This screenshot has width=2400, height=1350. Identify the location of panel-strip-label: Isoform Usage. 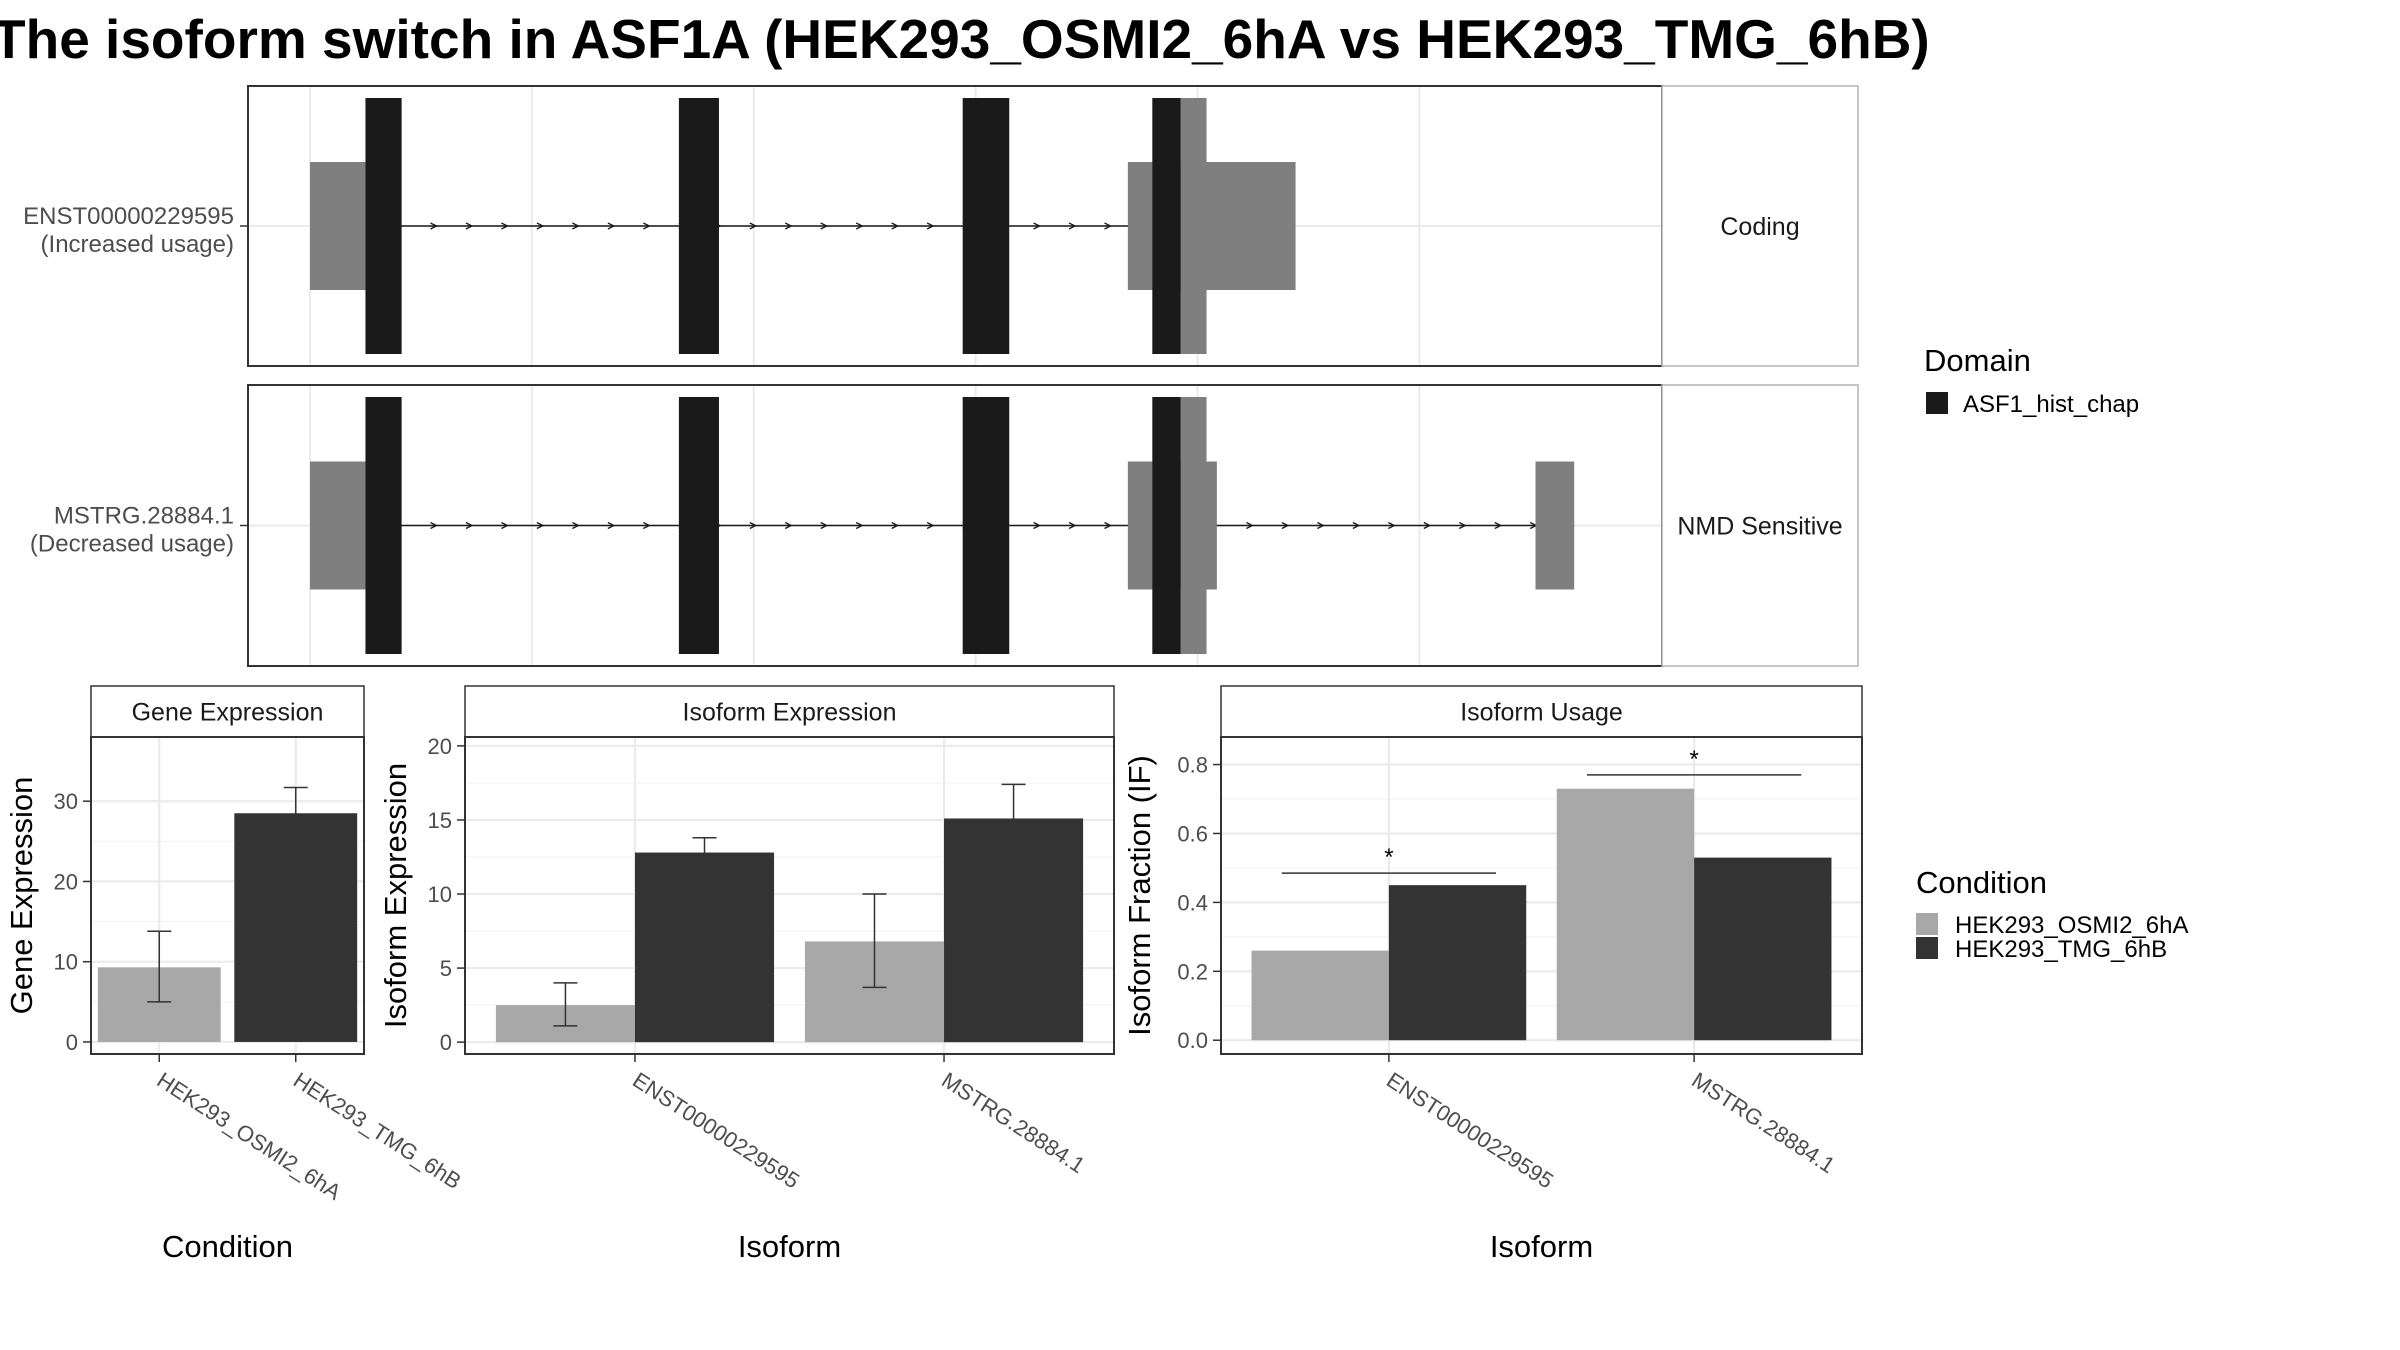
(1541, 713).